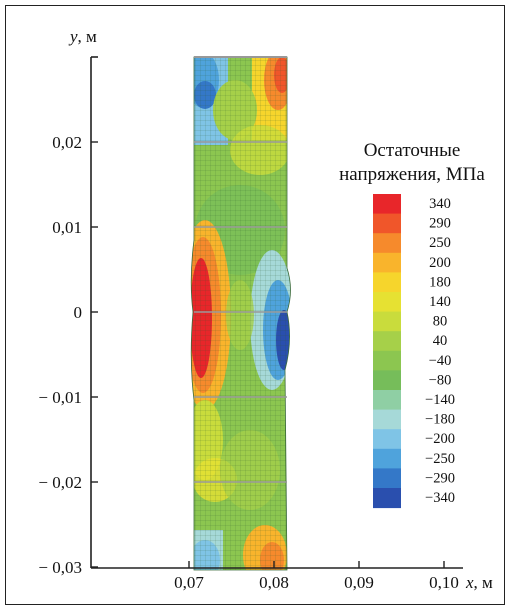 The height and width of the screenshot is (611, 512). I want to click on y-ticks: 0,02 0,01 0 − 0,01 − 0,02 − 0,03, so click(68, 355).